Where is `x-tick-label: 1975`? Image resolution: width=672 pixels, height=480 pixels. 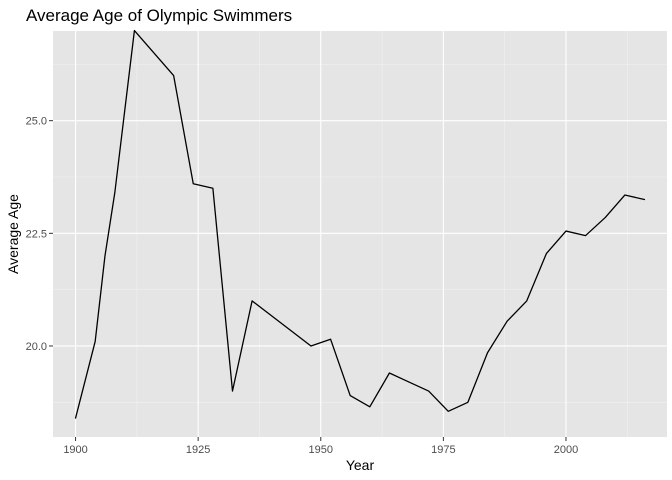
x-tick-label: 1975 is located at coordinates (443, 450).